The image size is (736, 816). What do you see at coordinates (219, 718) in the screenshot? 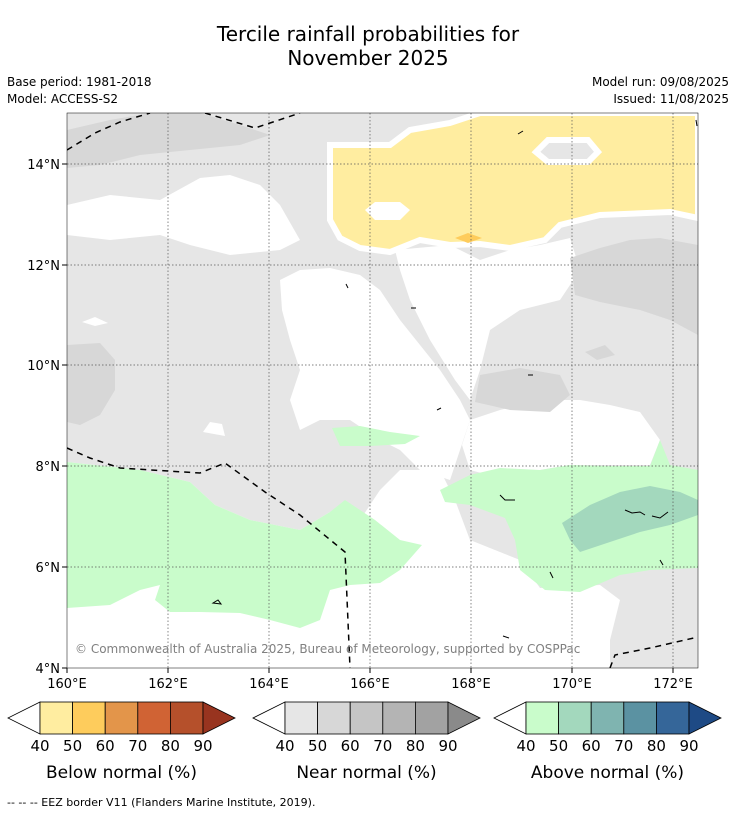
I see `below-normal-legend-high-arrow` at bounding box center [219, 718].